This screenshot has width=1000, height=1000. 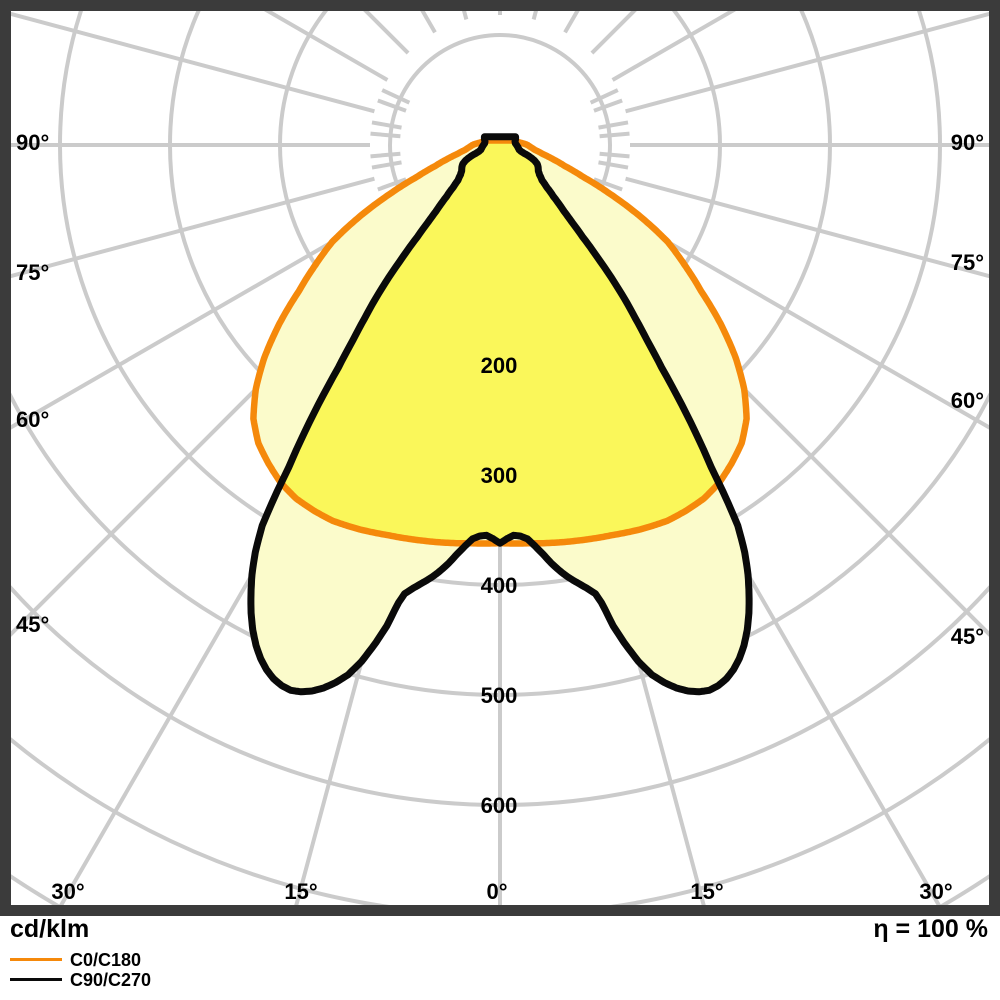 What do you see at coordinates (499, 805) in the screenshot?
I see `radial-value-label: 600` at bounding box center [499, 805].